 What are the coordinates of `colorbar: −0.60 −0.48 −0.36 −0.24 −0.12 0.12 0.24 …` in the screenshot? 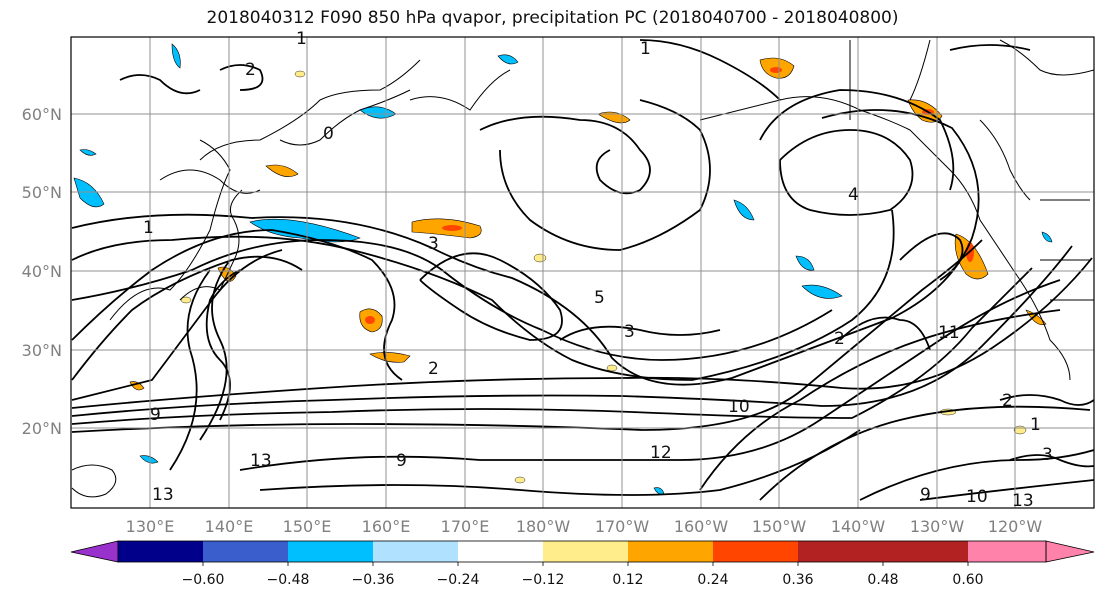 It's located at (582, 564).